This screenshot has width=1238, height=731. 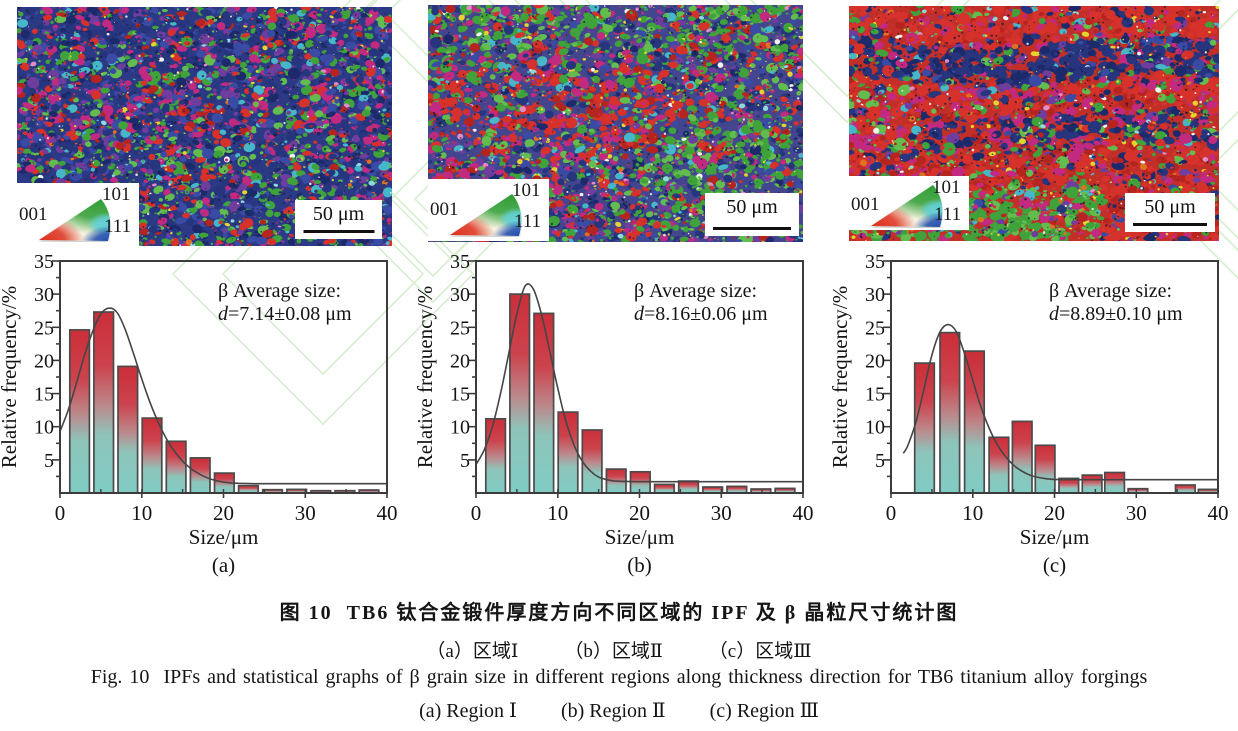 I want to click on caption-en-sub-b: (b) Region Ⅱ, so click(x=613, y=711).